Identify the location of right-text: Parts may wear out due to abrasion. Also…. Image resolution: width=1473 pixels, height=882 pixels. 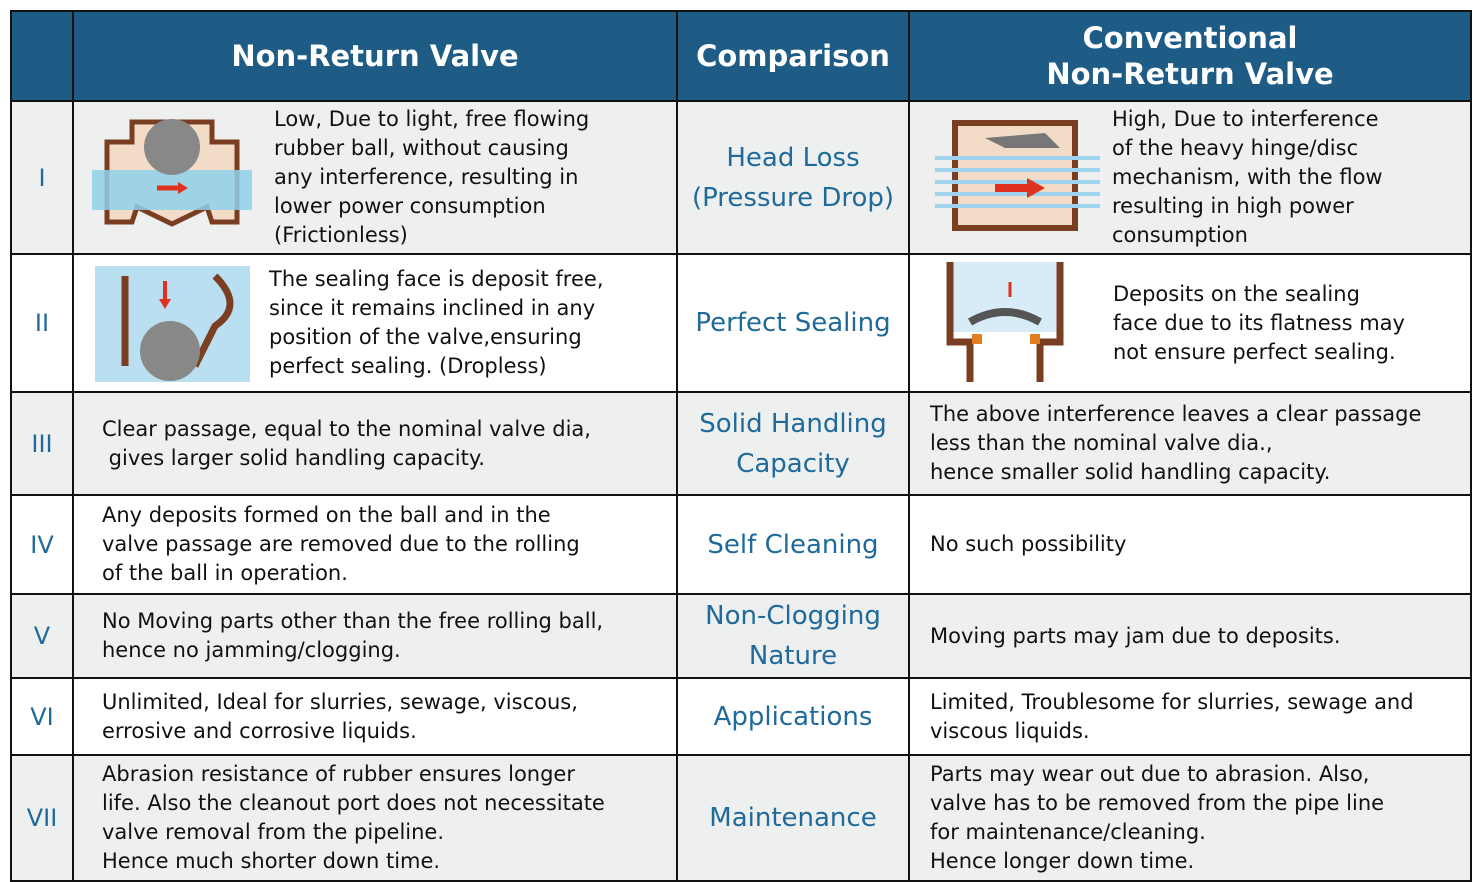
(1150, 774).